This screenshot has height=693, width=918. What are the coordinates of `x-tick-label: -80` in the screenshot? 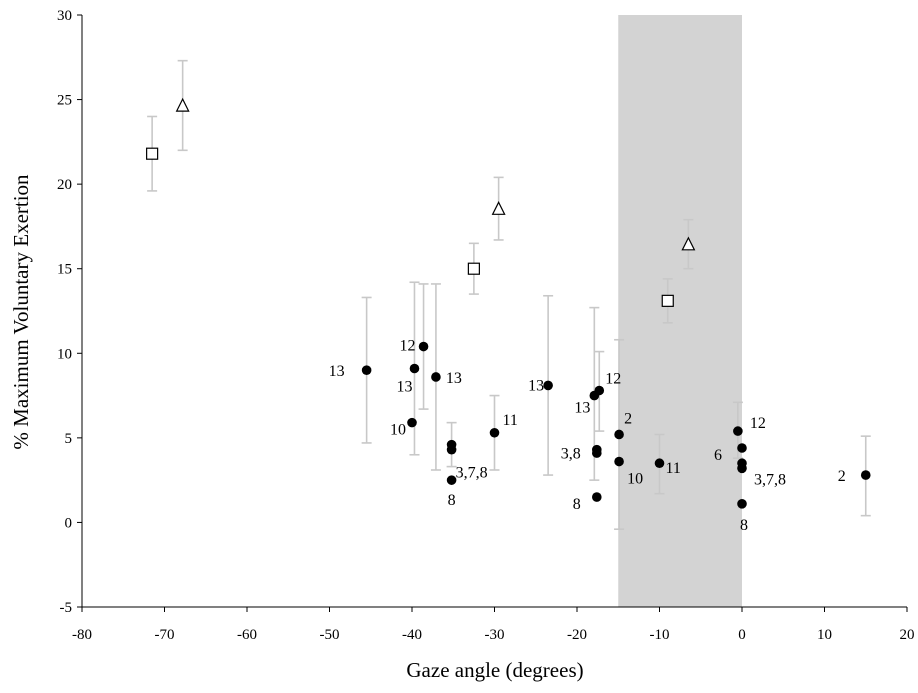 It's located at (82, 635).